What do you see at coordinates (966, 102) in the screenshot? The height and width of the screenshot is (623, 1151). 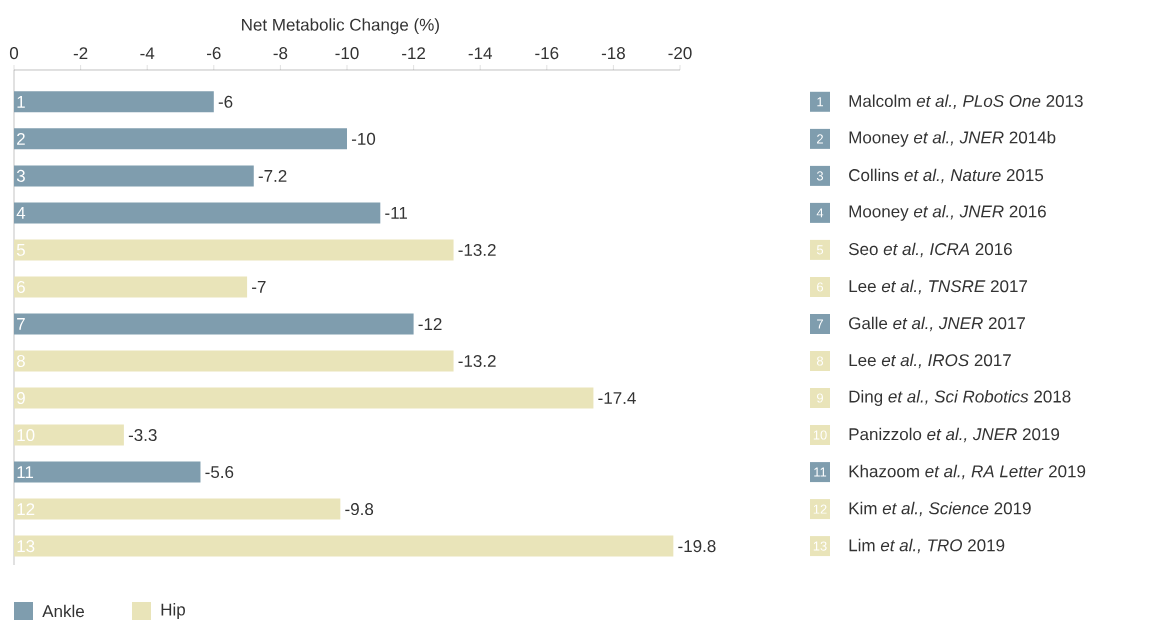 I see `text: Malcolm et al., PLoS One 2013` at bounding box center [966, 102].